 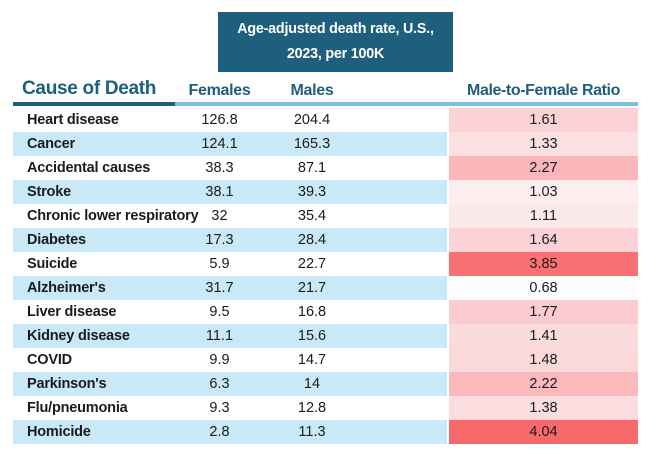 What do you see at coordinates (543, 384) in the screenshot?
I see `ratio-value: 2.22` at bounding box center [543, 384].